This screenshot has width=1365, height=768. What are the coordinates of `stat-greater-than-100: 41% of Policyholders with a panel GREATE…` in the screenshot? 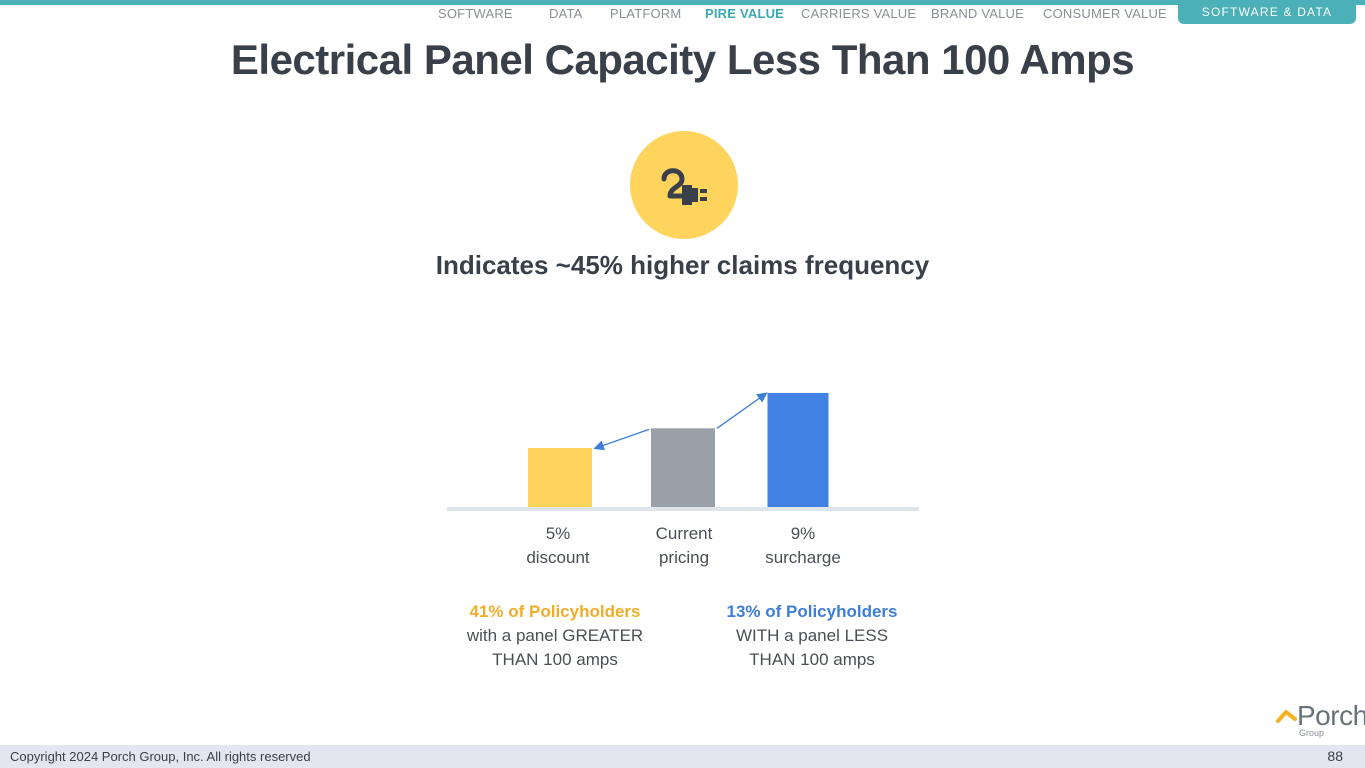 It's located at (555, 636).